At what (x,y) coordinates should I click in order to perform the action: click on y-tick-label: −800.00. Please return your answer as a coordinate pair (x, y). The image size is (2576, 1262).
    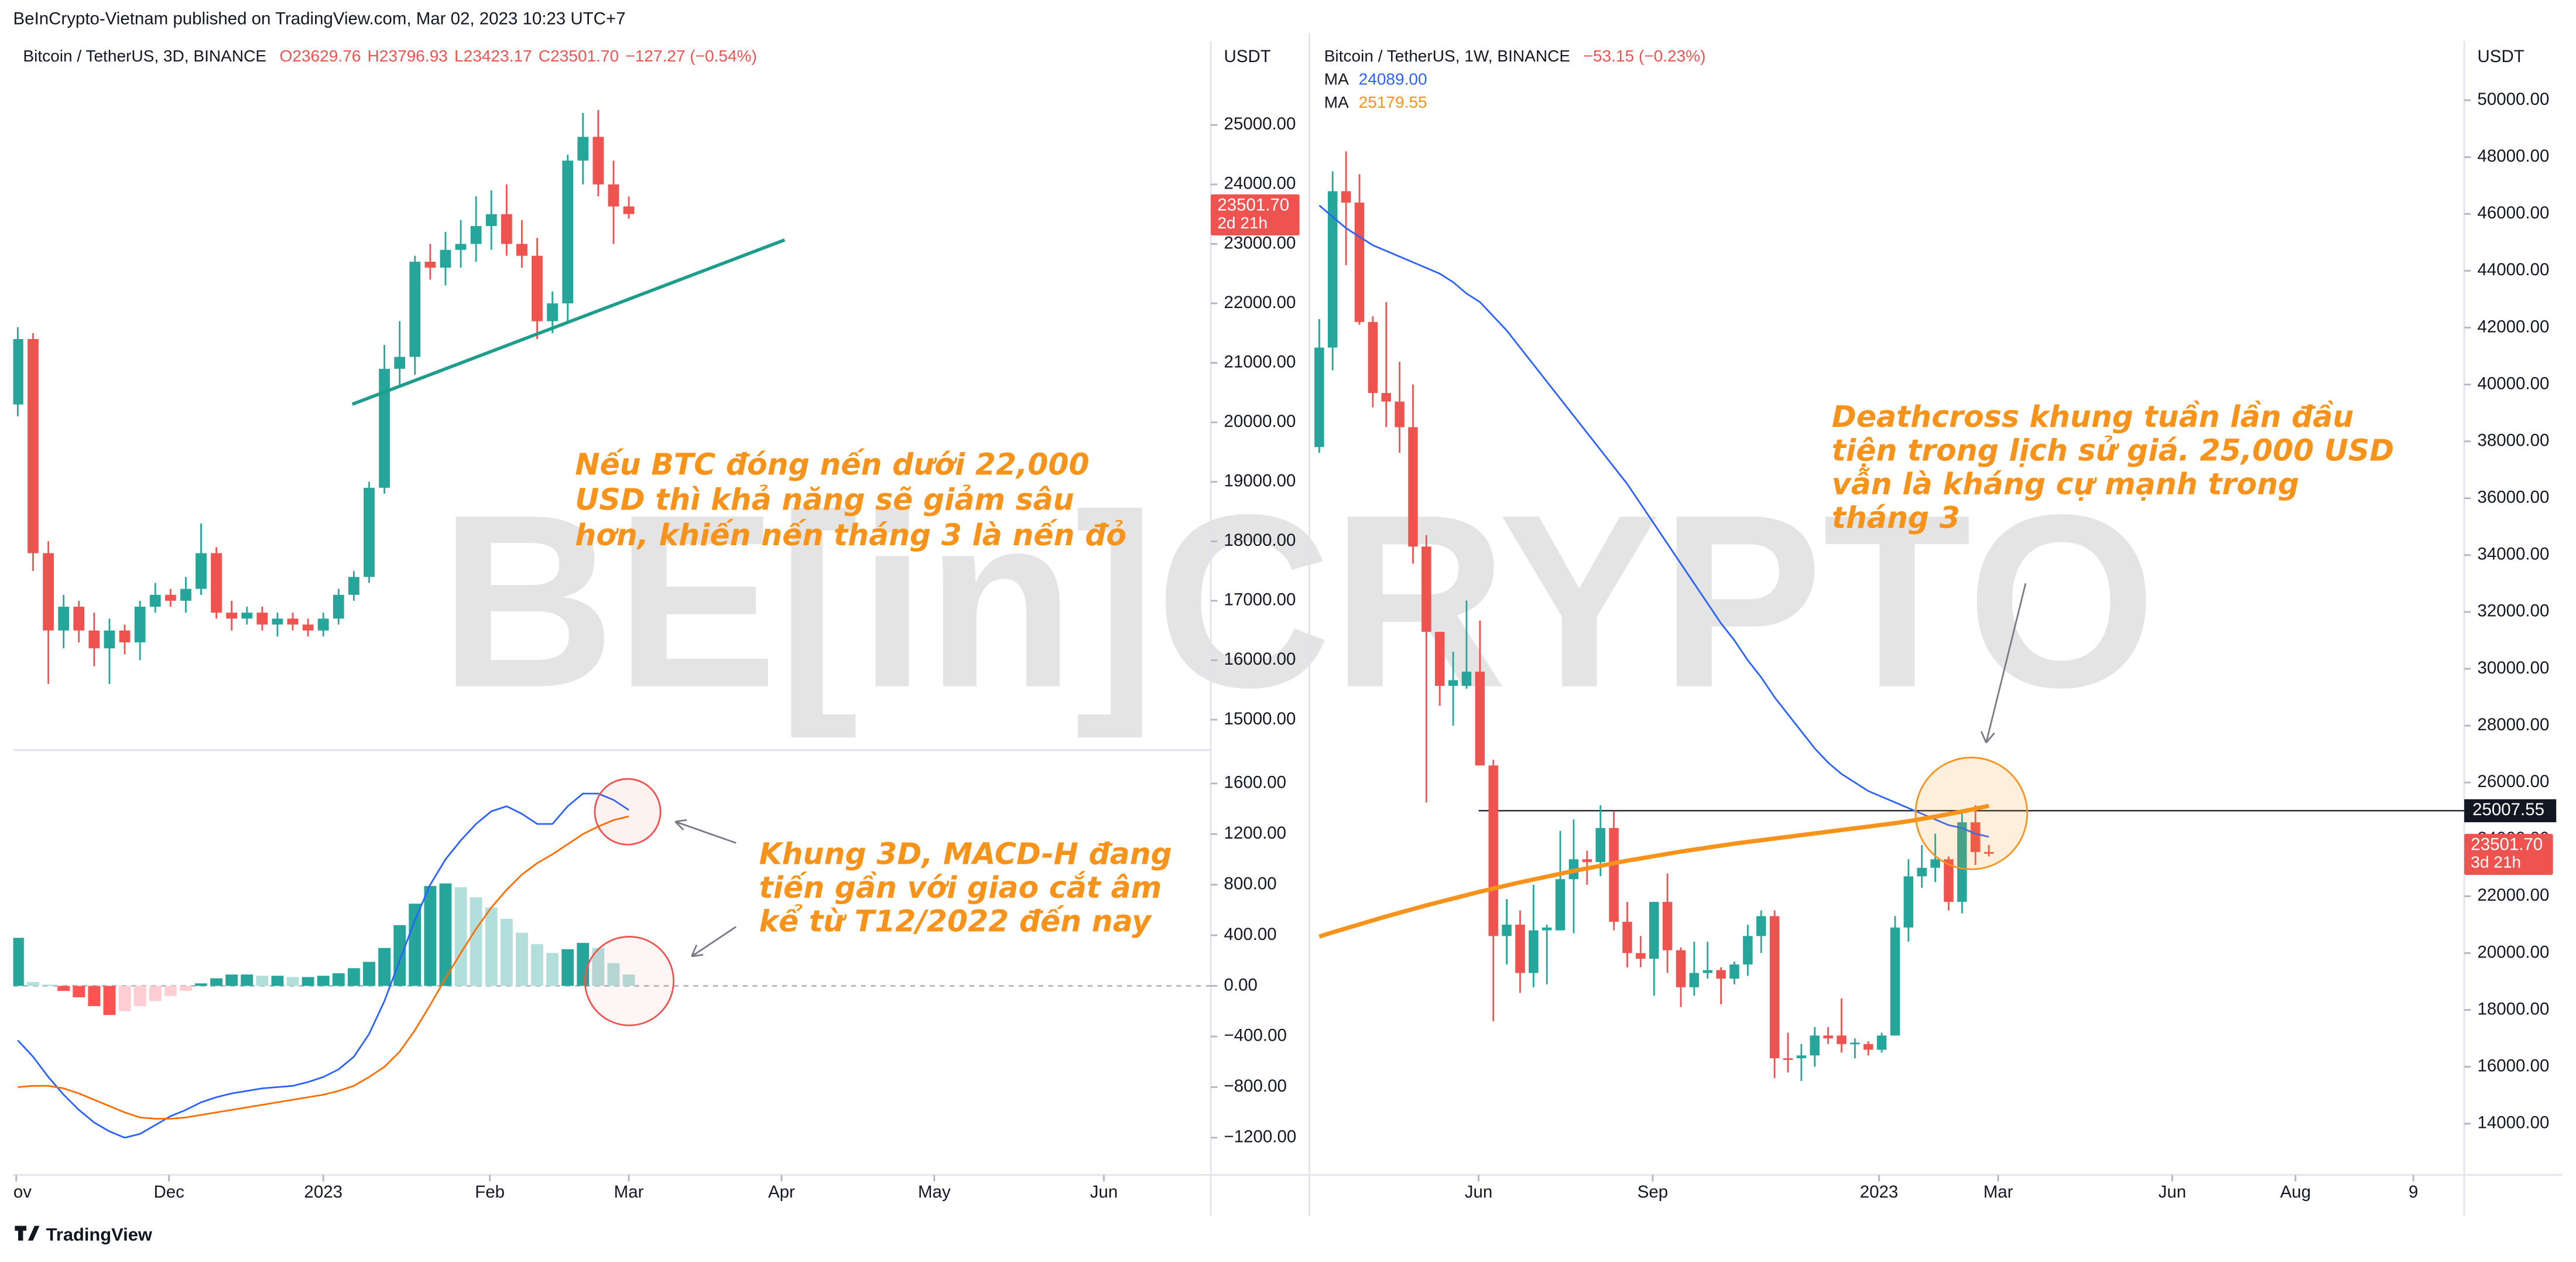
    Looking at the image, I should click on (1255, 1086).